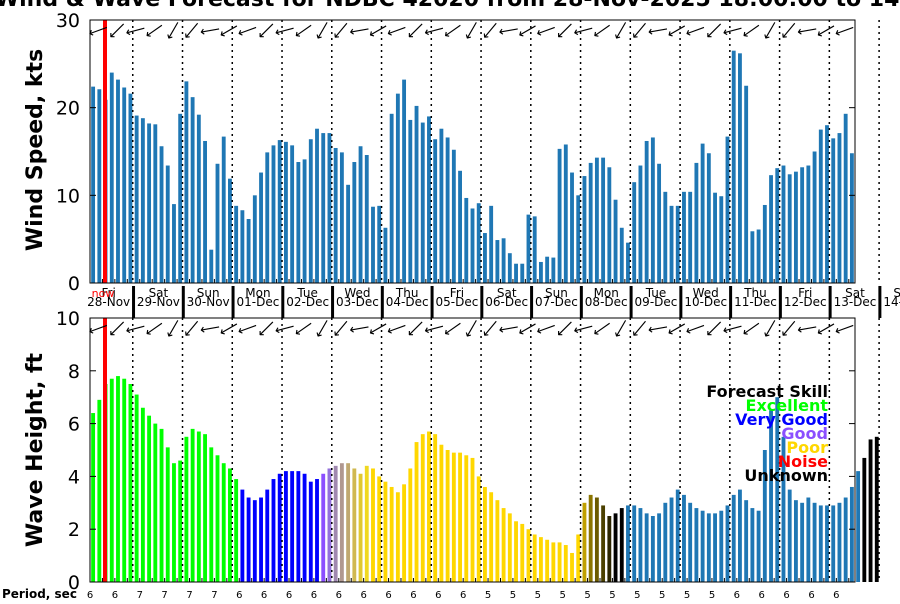 This screenshot has height=604, width=900. Describe the element at coordinates (656, 293) in the screenshot. I see `day-label: Tue` at that location.